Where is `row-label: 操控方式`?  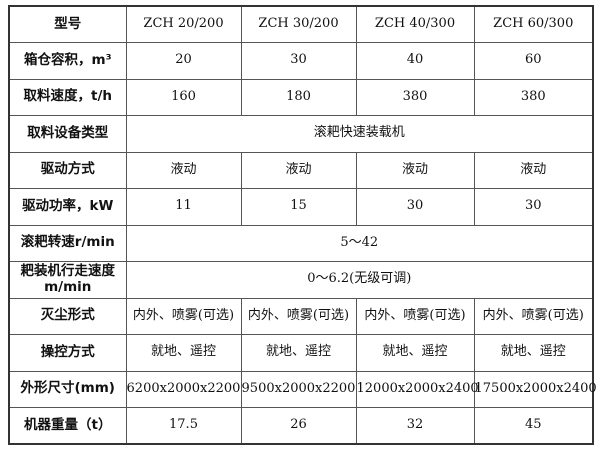 row-label: 操控方式 is located at coordinates (67, 353).